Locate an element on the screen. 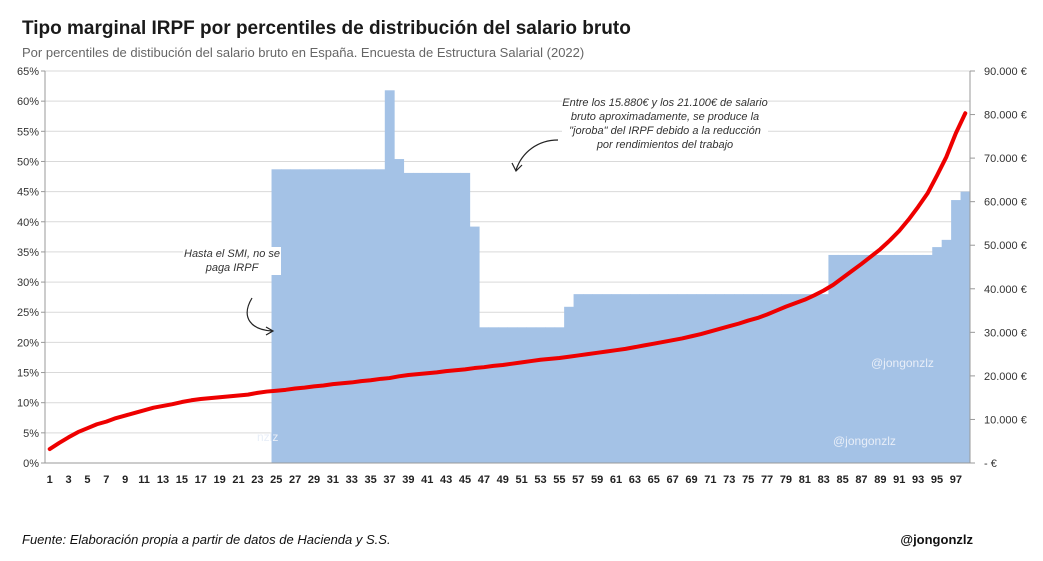 Image resolution: width=1043 pixels, height=561 pixels. x-tick-label: 9 is located at coordinates (125, 480).